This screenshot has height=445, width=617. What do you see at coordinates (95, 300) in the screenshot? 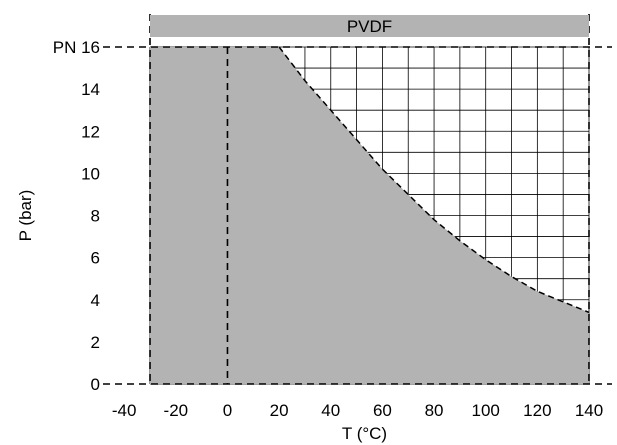
I see `y-tick-label: 4` at bounding box center [95, 300].